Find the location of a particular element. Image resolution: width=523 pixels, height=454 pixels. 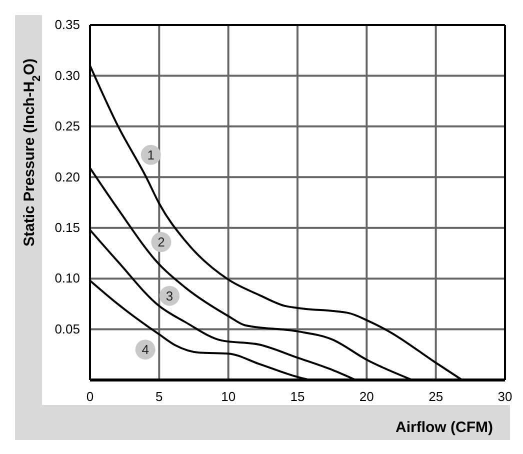

y-tick-label: 0.05 is located at coordinates (67, 328).